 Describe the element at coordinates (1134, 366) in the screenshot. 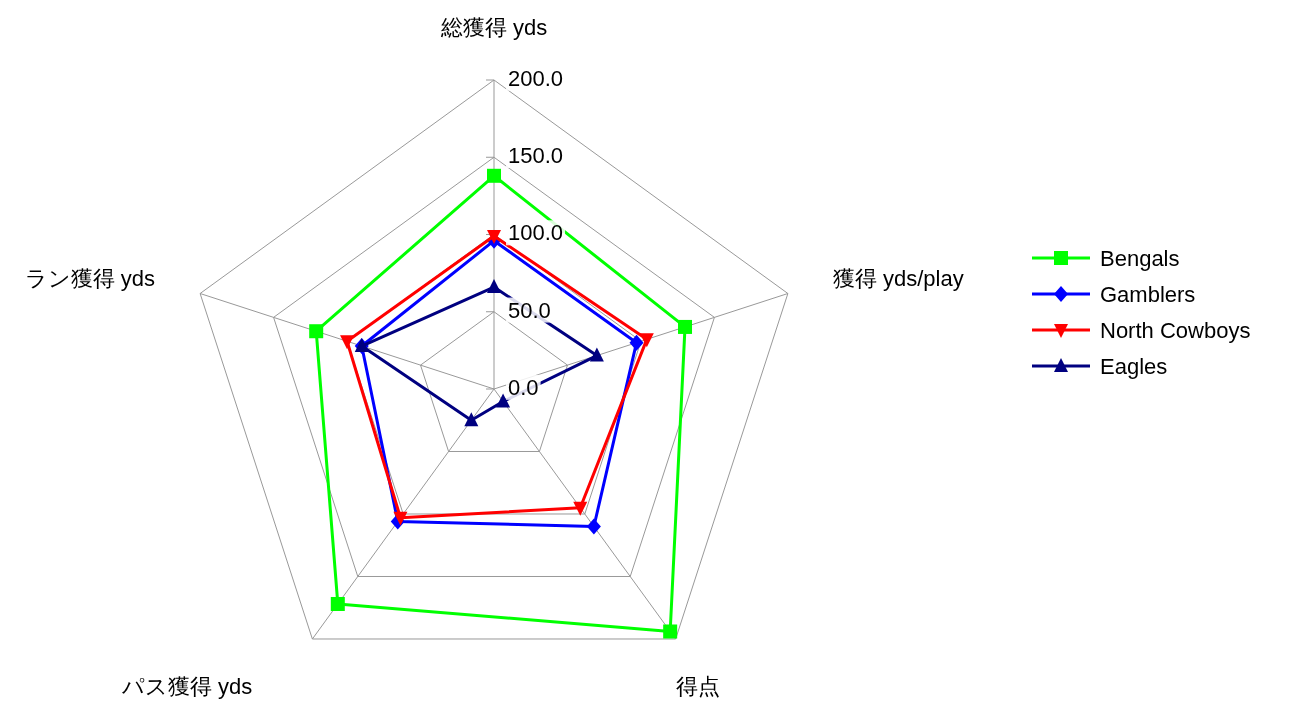

I see `legend-label: Eagles` at that location.